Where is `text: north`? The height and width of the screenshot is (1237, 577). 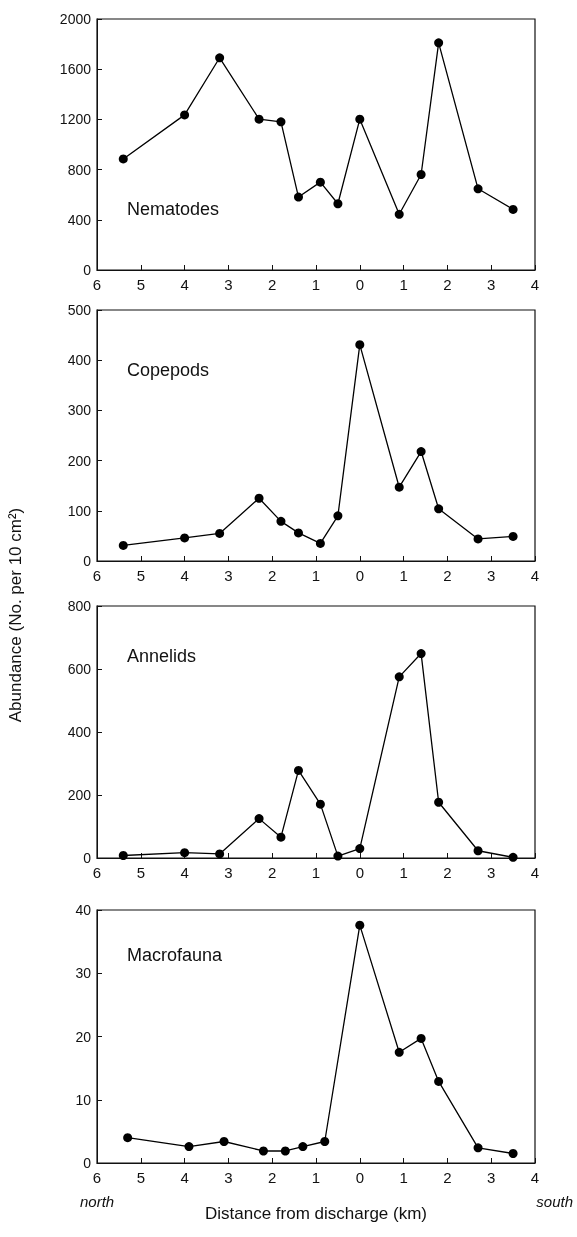 text: north is located at coordinates (97, 1201).